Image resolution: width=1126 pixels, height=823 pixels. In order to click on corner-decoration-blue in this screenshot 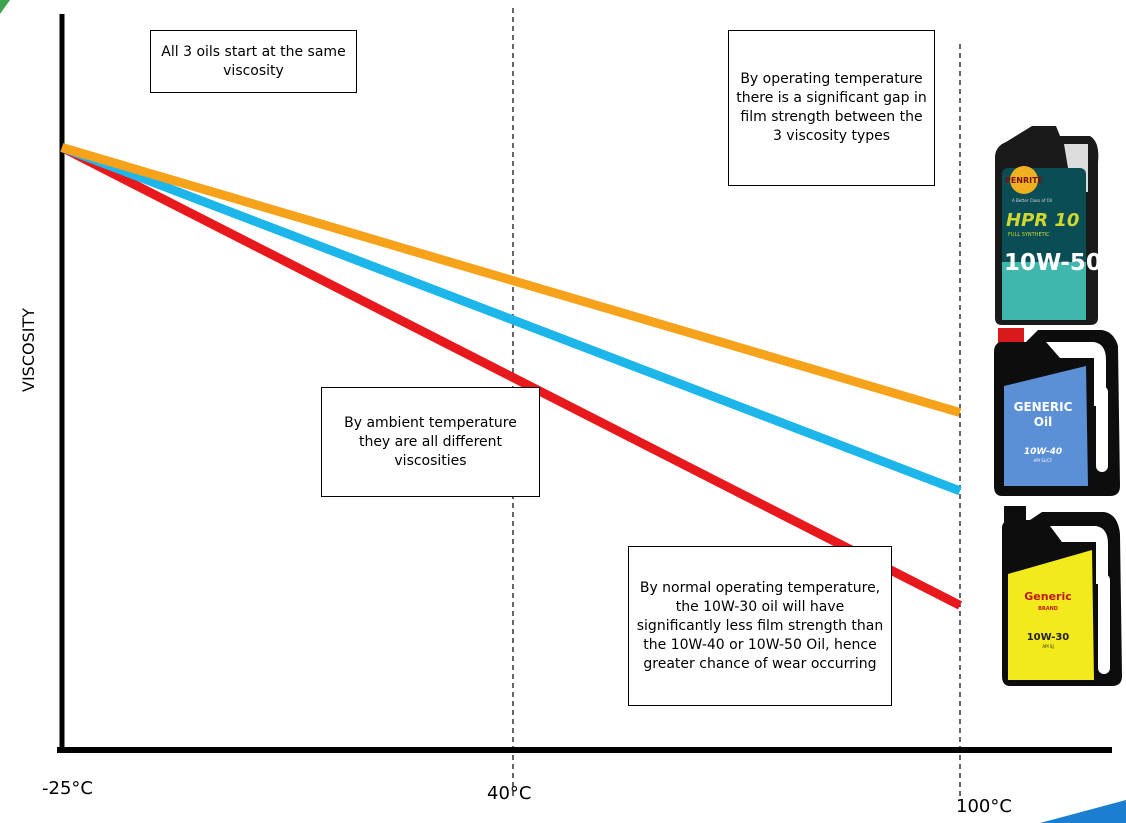, I will do `click(1083, 811)`.